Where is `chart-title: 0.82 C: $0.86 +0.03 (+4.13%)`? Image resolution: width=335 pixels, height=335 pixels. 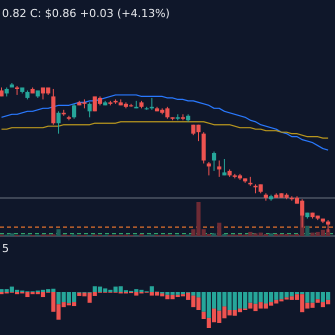
chart-title: 0.82 C: $0.86 +0.03 (+4.13%) is located at coordinates (86, 13).